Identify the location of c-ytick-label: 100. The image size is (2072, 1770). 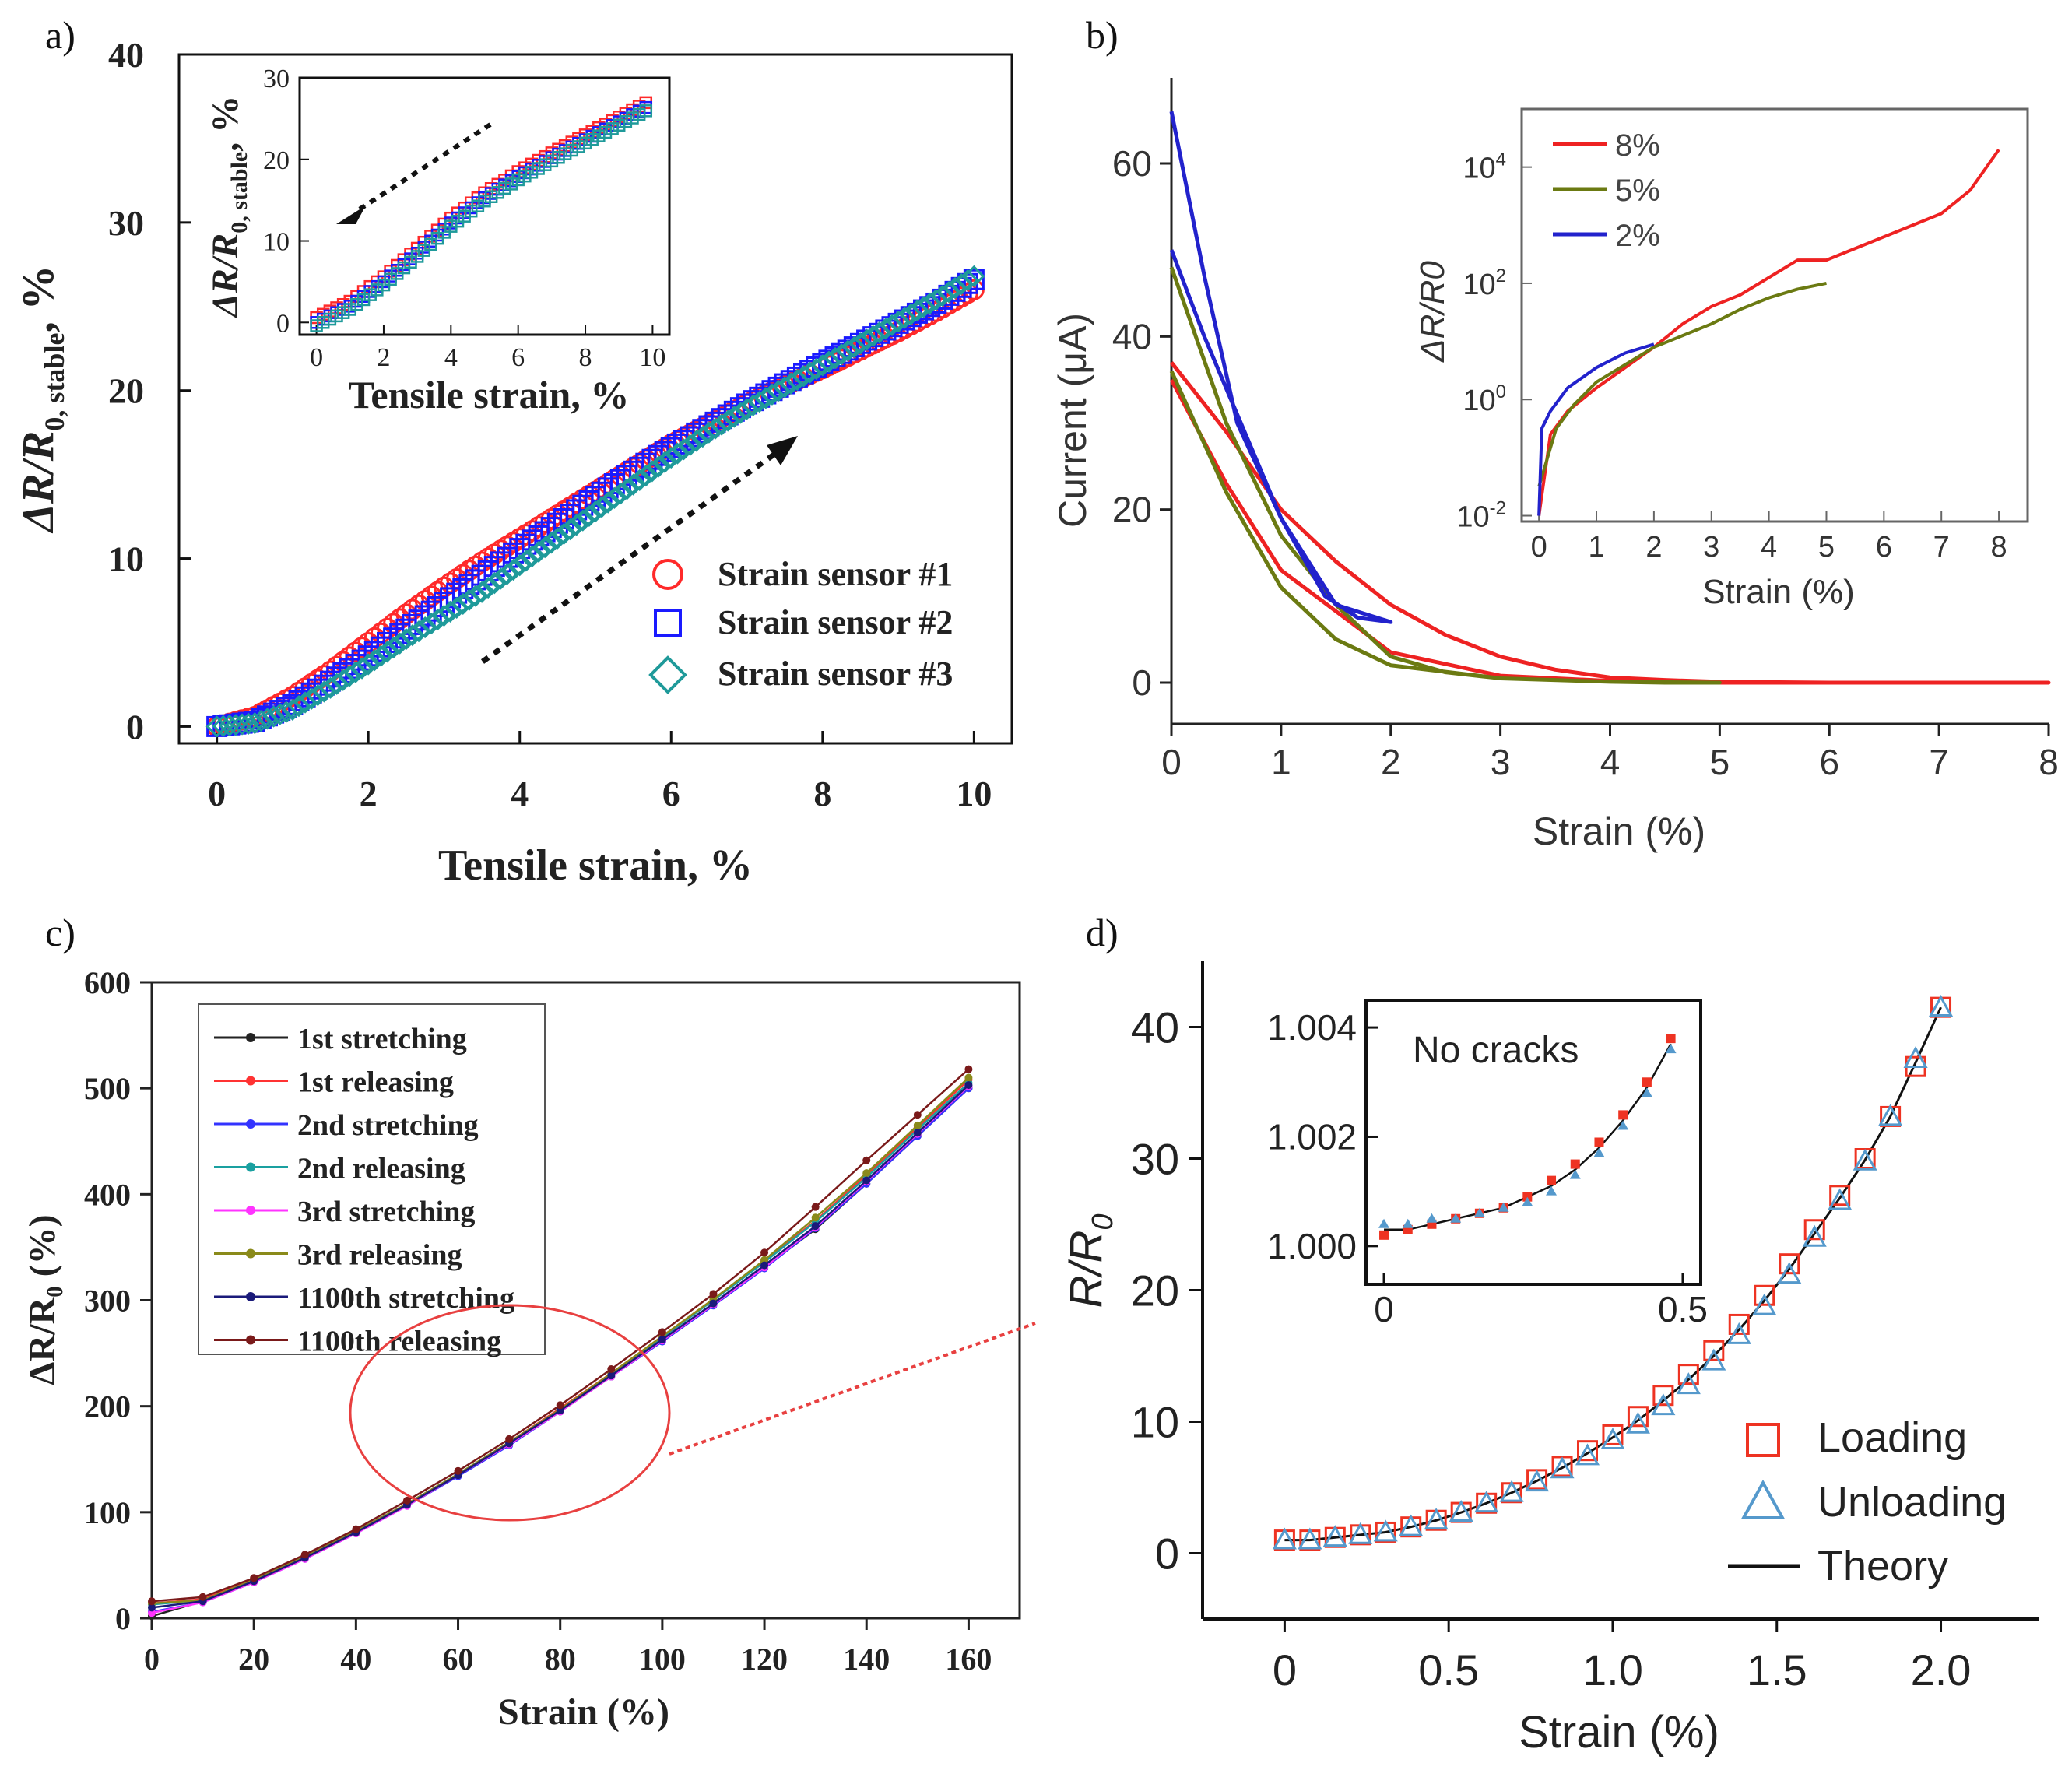
(107, 1512).